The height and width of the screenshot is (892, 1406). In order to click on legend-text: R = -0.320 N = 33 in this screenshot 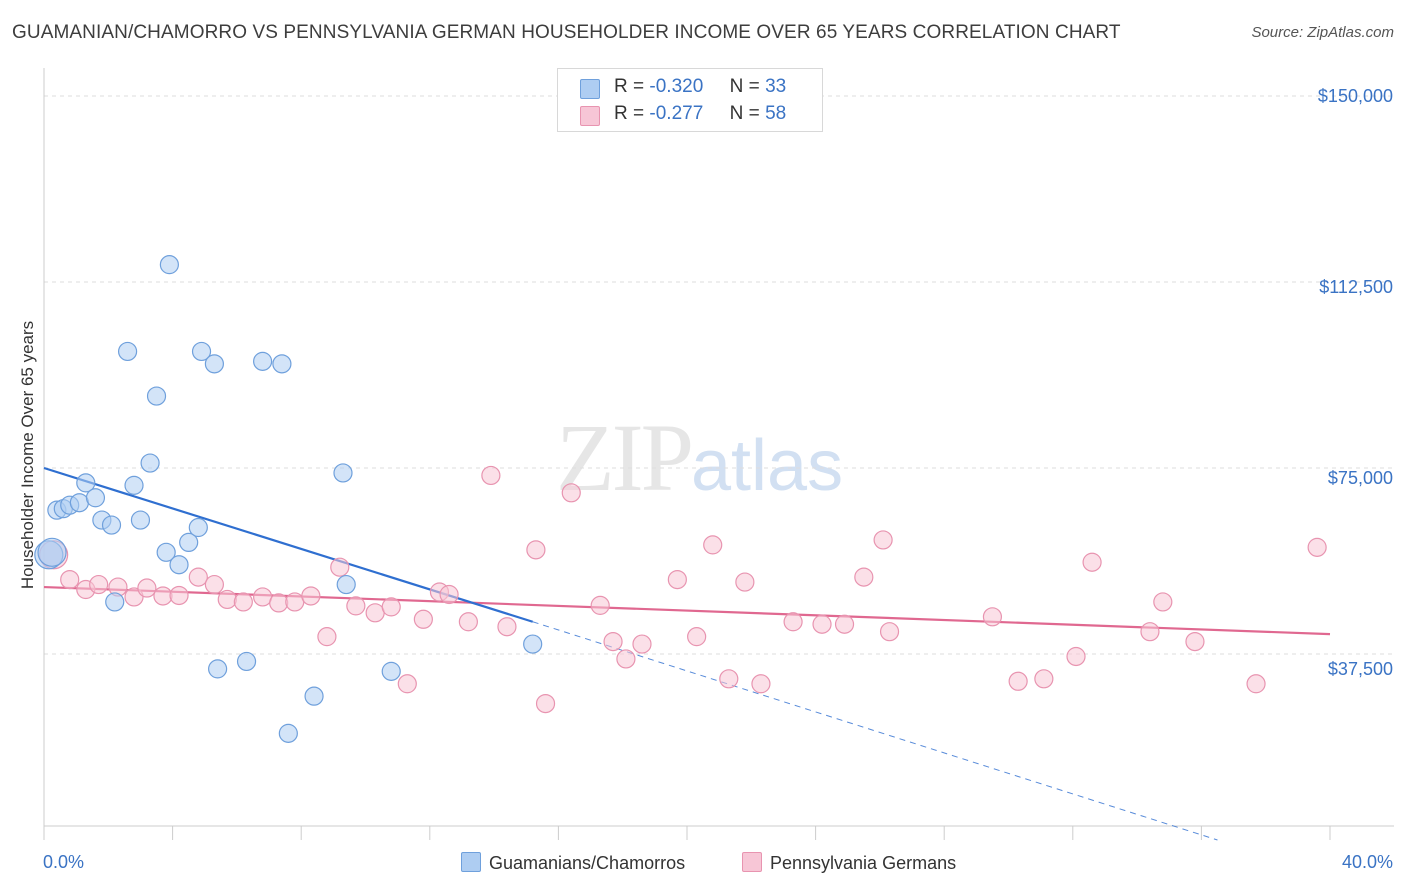, I will do `click(700, 87)`.